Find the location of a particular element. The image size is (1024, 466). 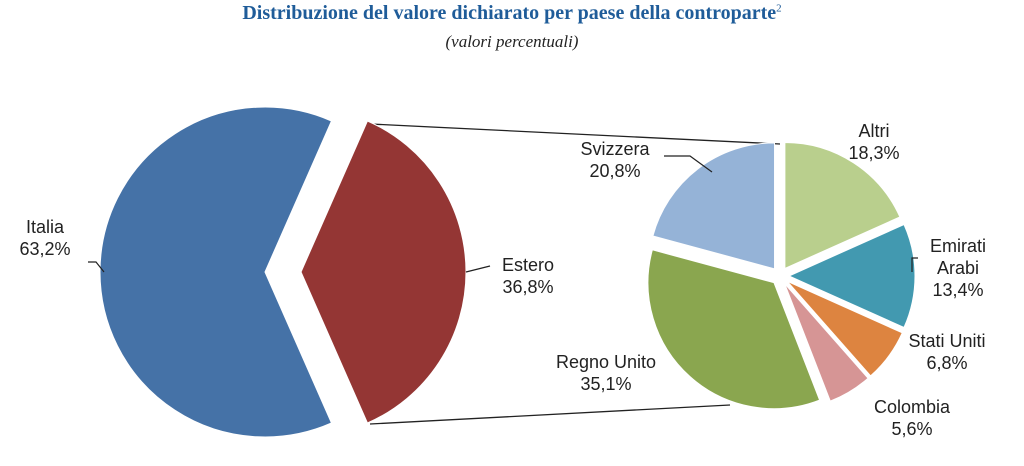

slice-altri is located at coordinates (842, 205).